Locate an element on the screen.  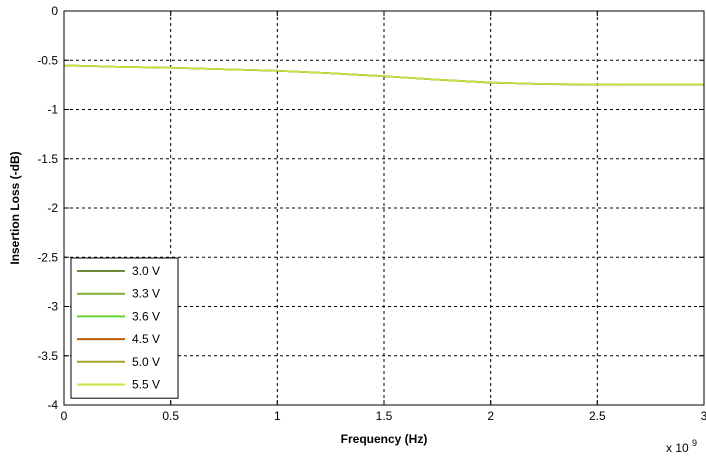
y-tick-label: -0.5 is located at coordinates (47, 60).